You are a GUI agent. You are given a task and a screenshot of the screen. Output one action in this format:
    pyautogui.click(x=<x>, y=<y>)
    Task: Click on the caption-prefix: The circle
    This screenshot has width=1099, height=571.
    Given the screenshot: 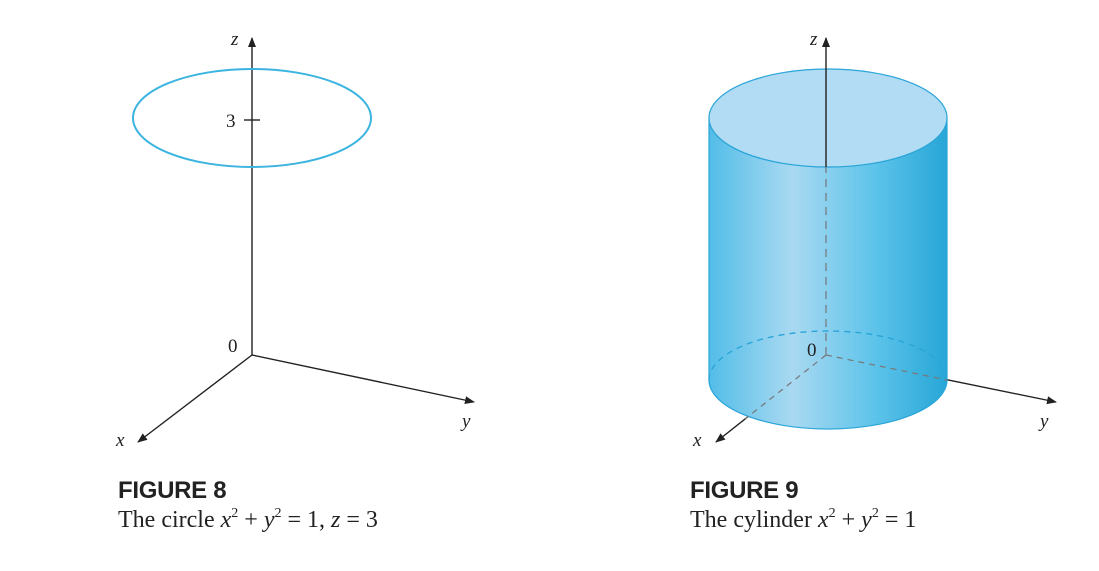 What is the action you would take?
    pyautogui.click(x=169, y=520)
    